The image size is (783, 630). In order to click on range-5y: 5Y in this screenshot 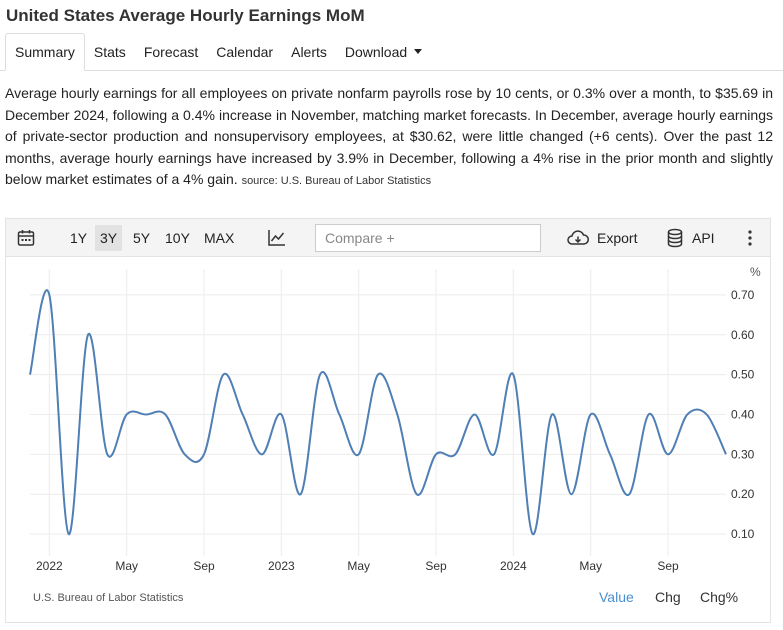, I will do `click(142, 238)`.